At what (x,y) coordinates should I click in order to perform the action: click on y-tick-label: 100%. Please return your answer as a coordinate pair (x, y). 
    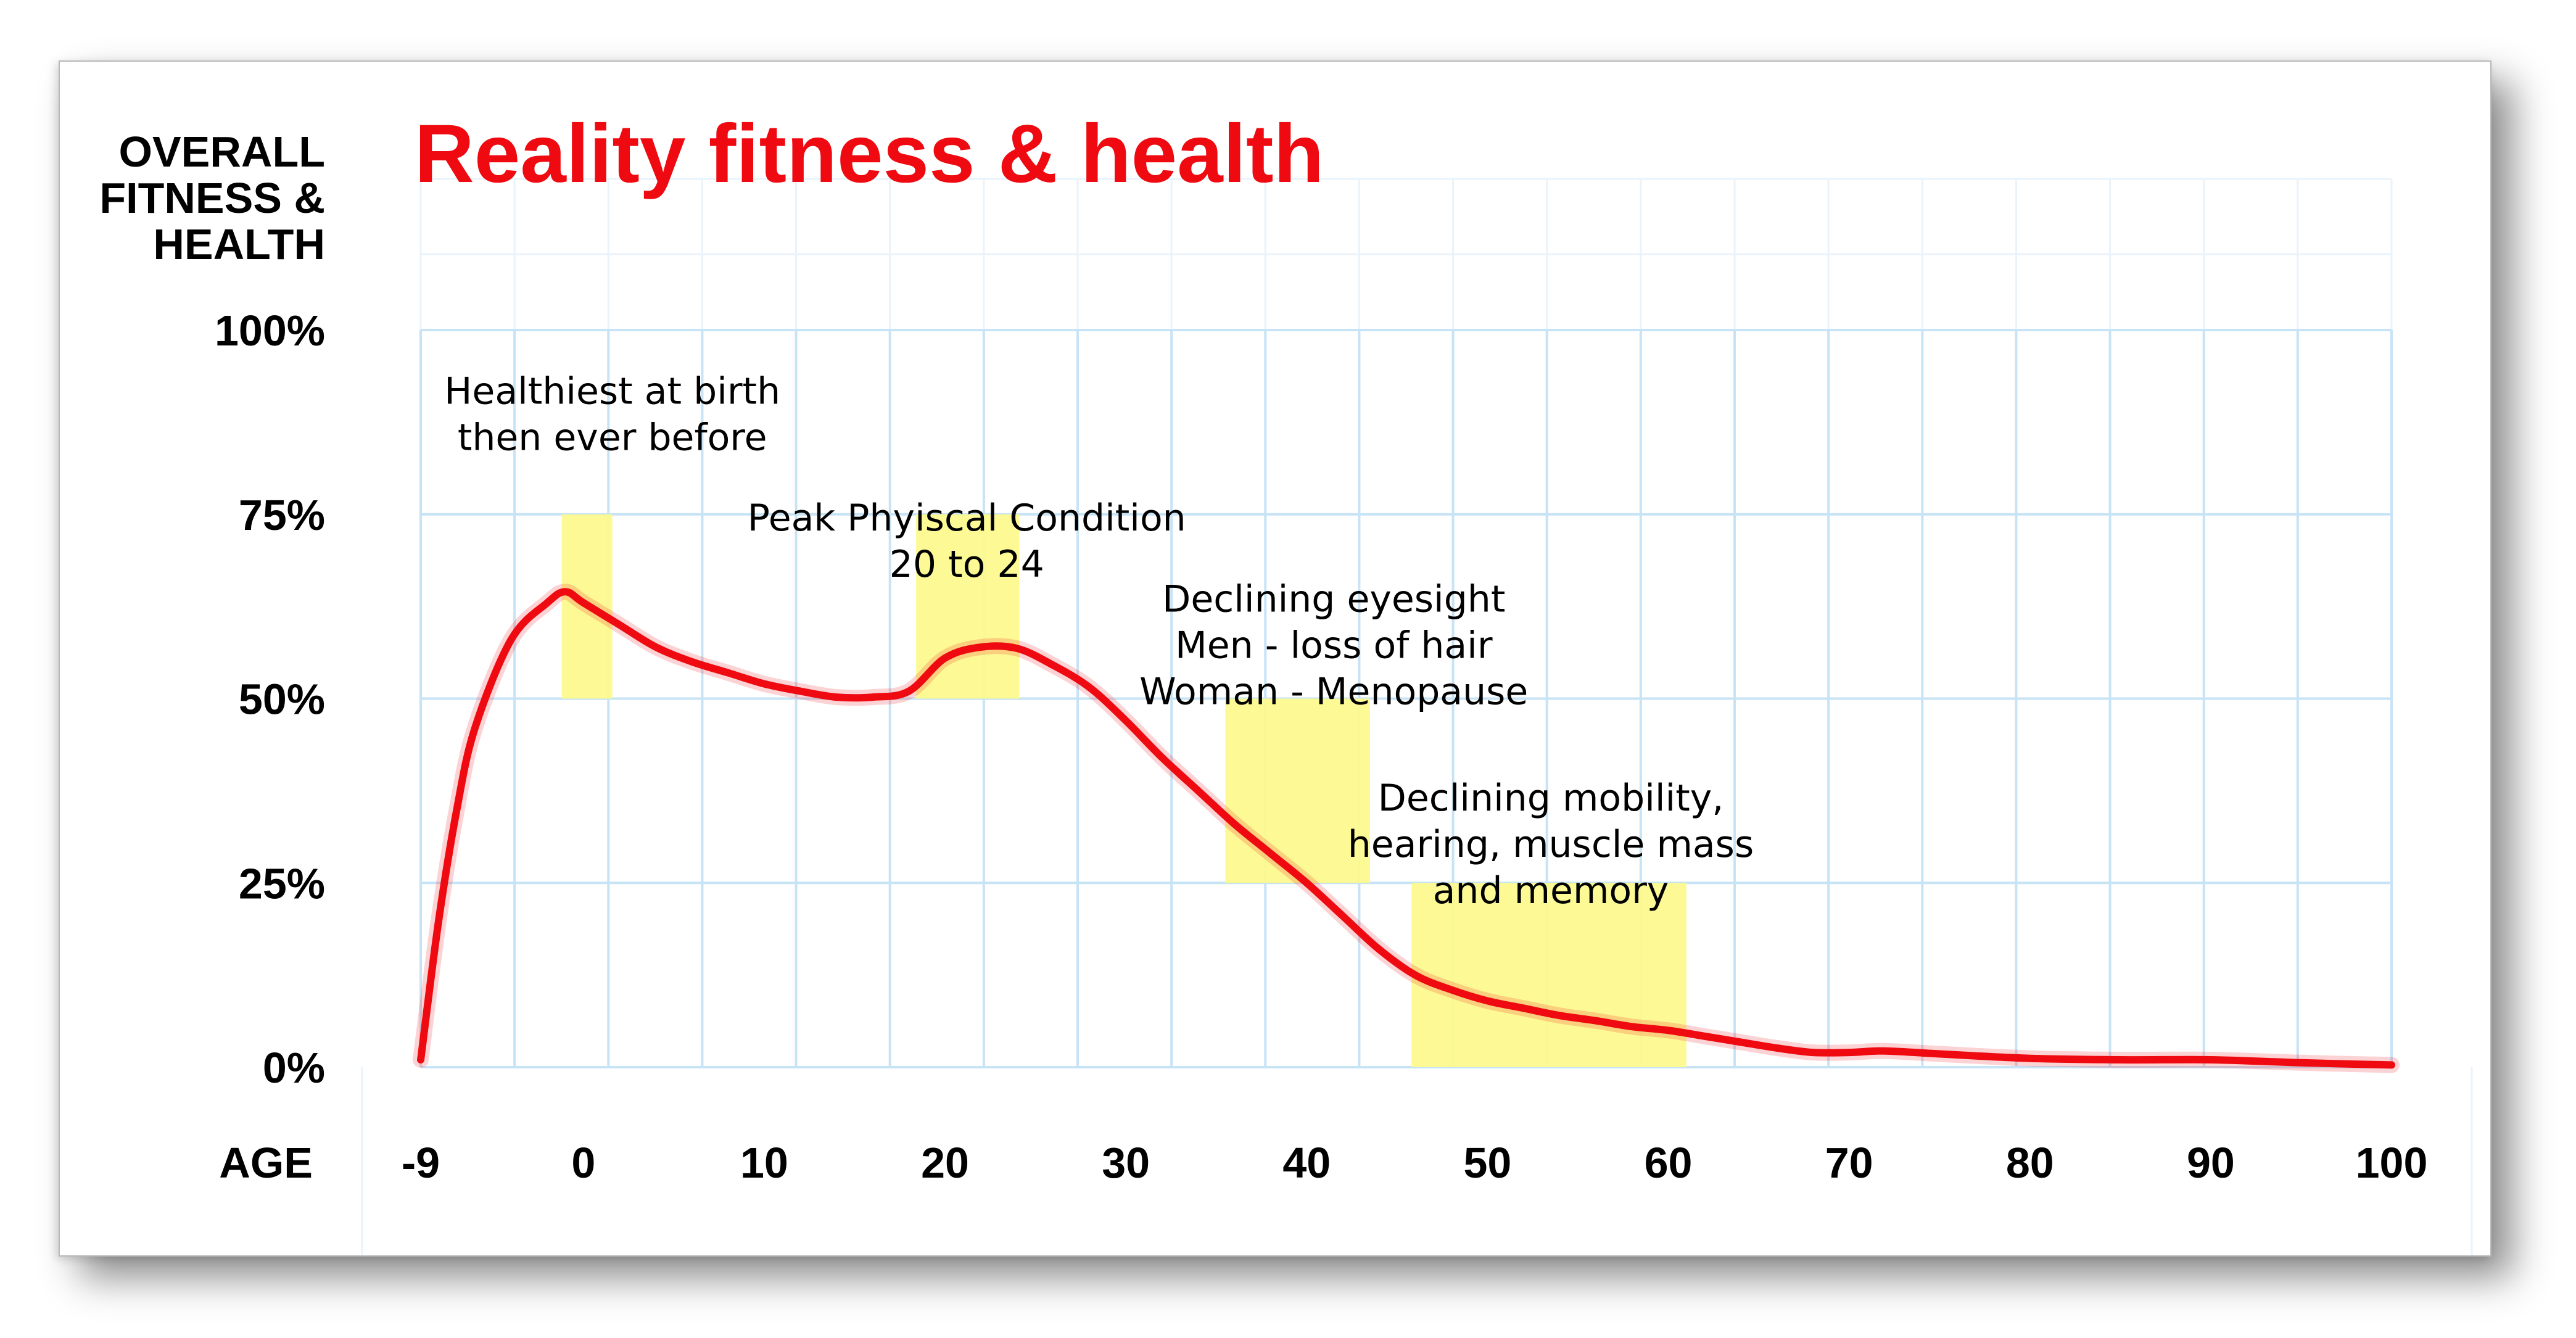
    Looking at the image, I should click on (270, 331).